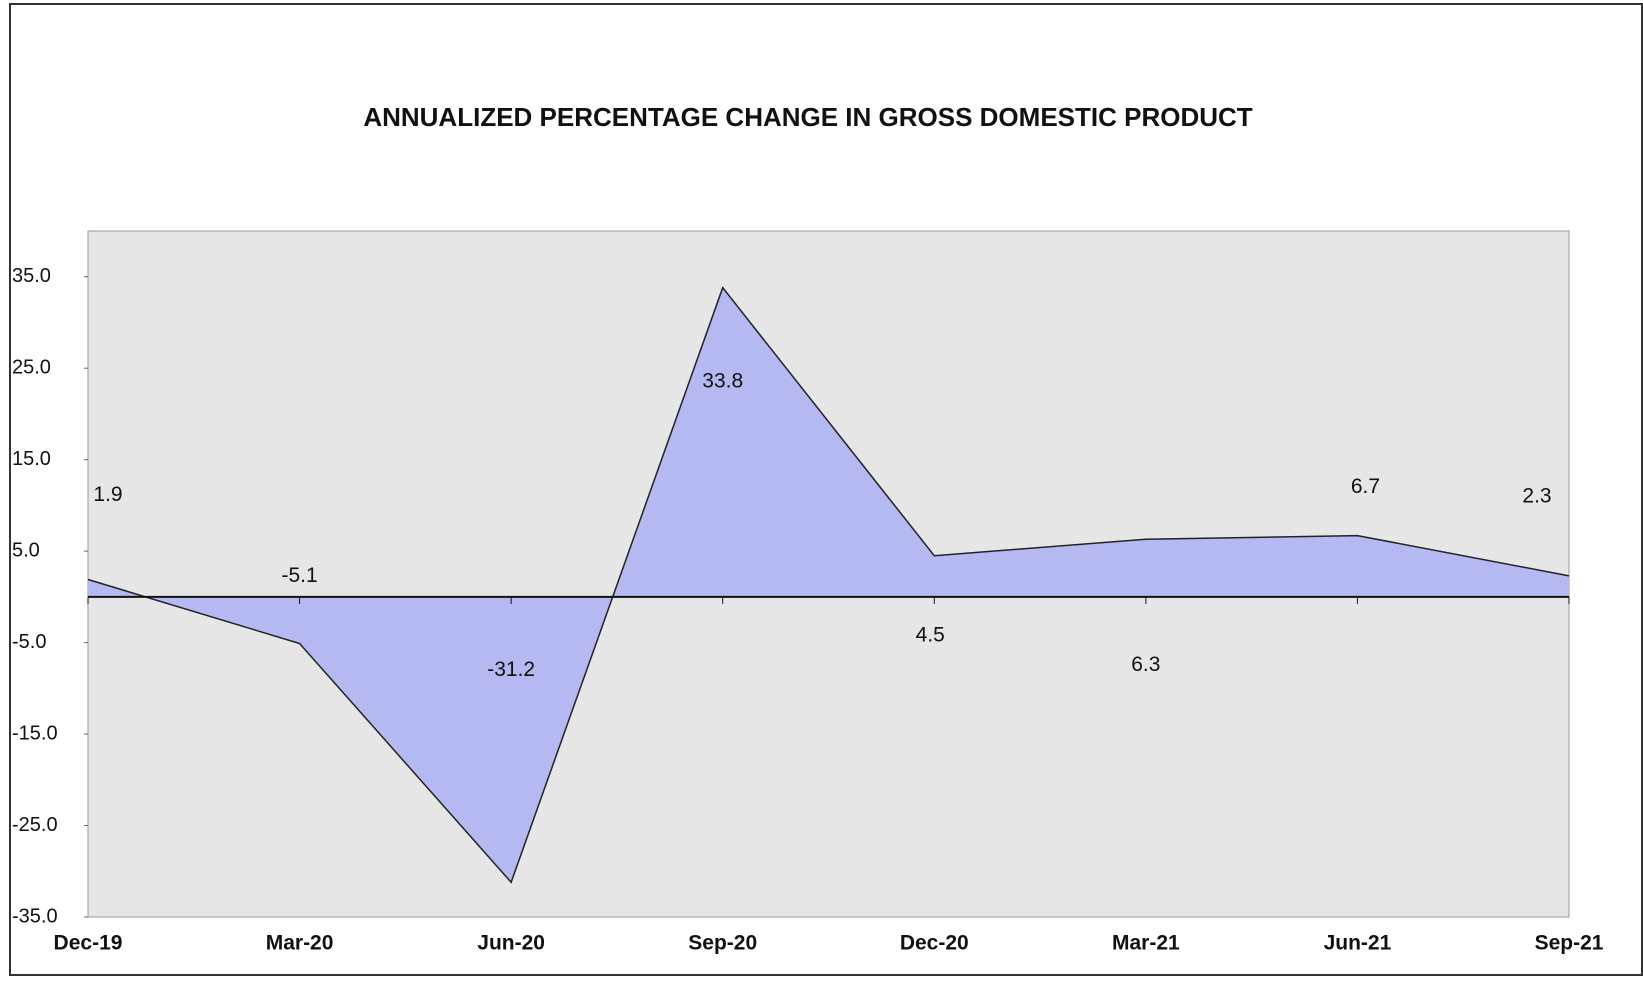 Image resolution: width=1643 pixels, height=981 pixels. Describe the element at coordinates (1365, 486) in the screenshot. I see `data-label: 6.7` at that location.